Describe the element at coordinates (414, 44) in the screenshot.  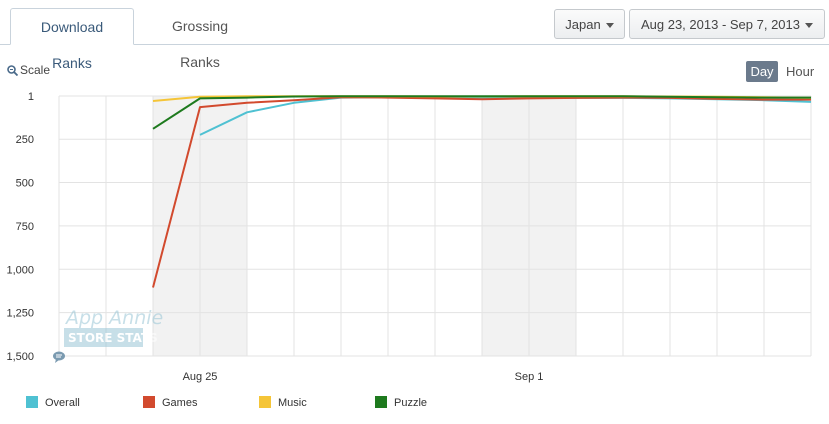
I see `tab-divider` at that location.